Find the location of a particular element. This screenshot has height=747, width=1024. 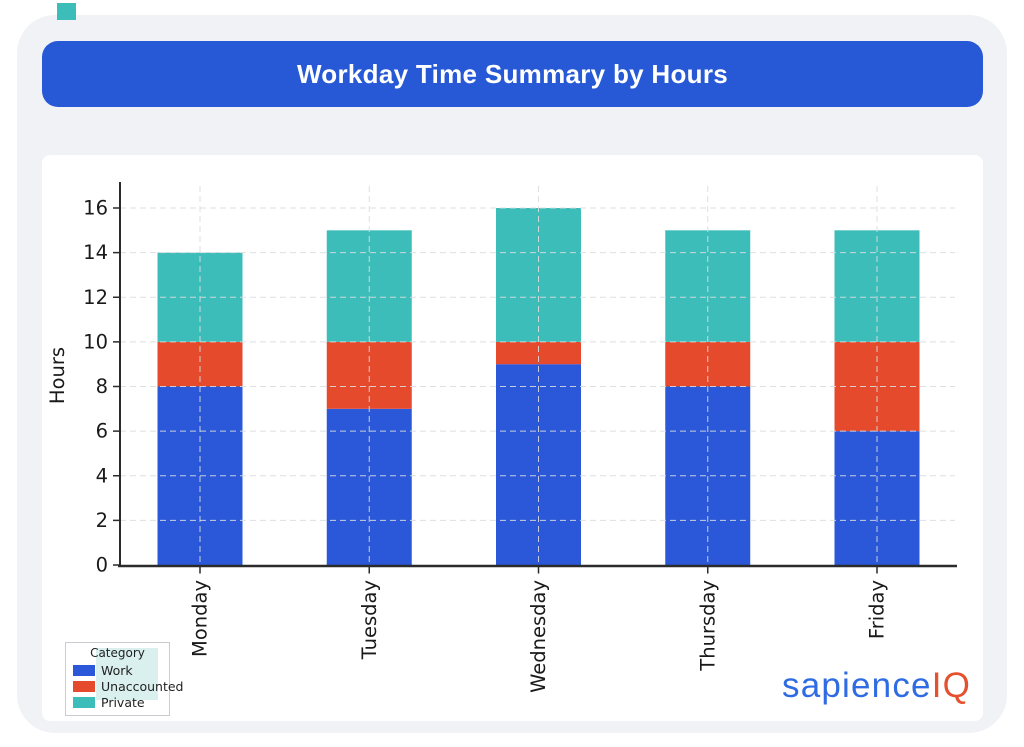

y-axis-title: Hours is located at coordinates (57, 375).